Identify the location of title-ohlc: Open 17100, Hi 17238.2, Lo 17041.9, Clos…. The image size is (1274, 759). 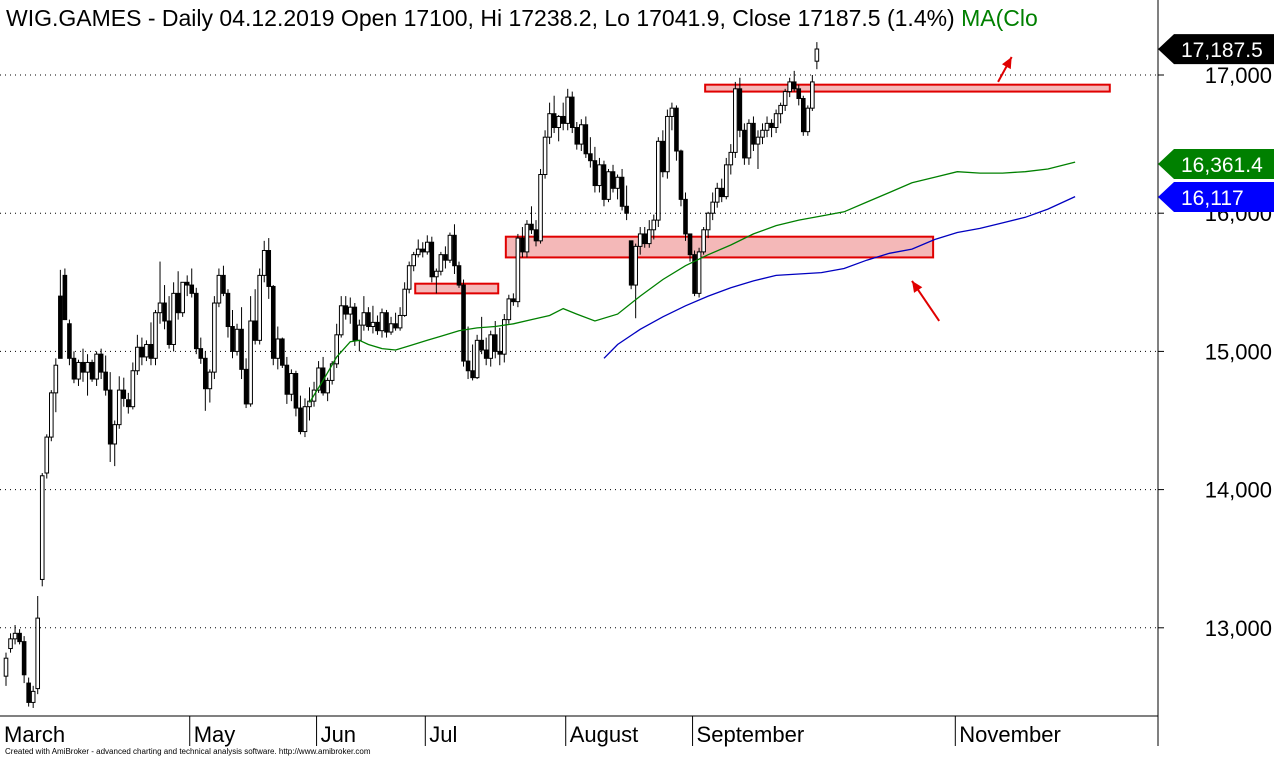
(648, 18).